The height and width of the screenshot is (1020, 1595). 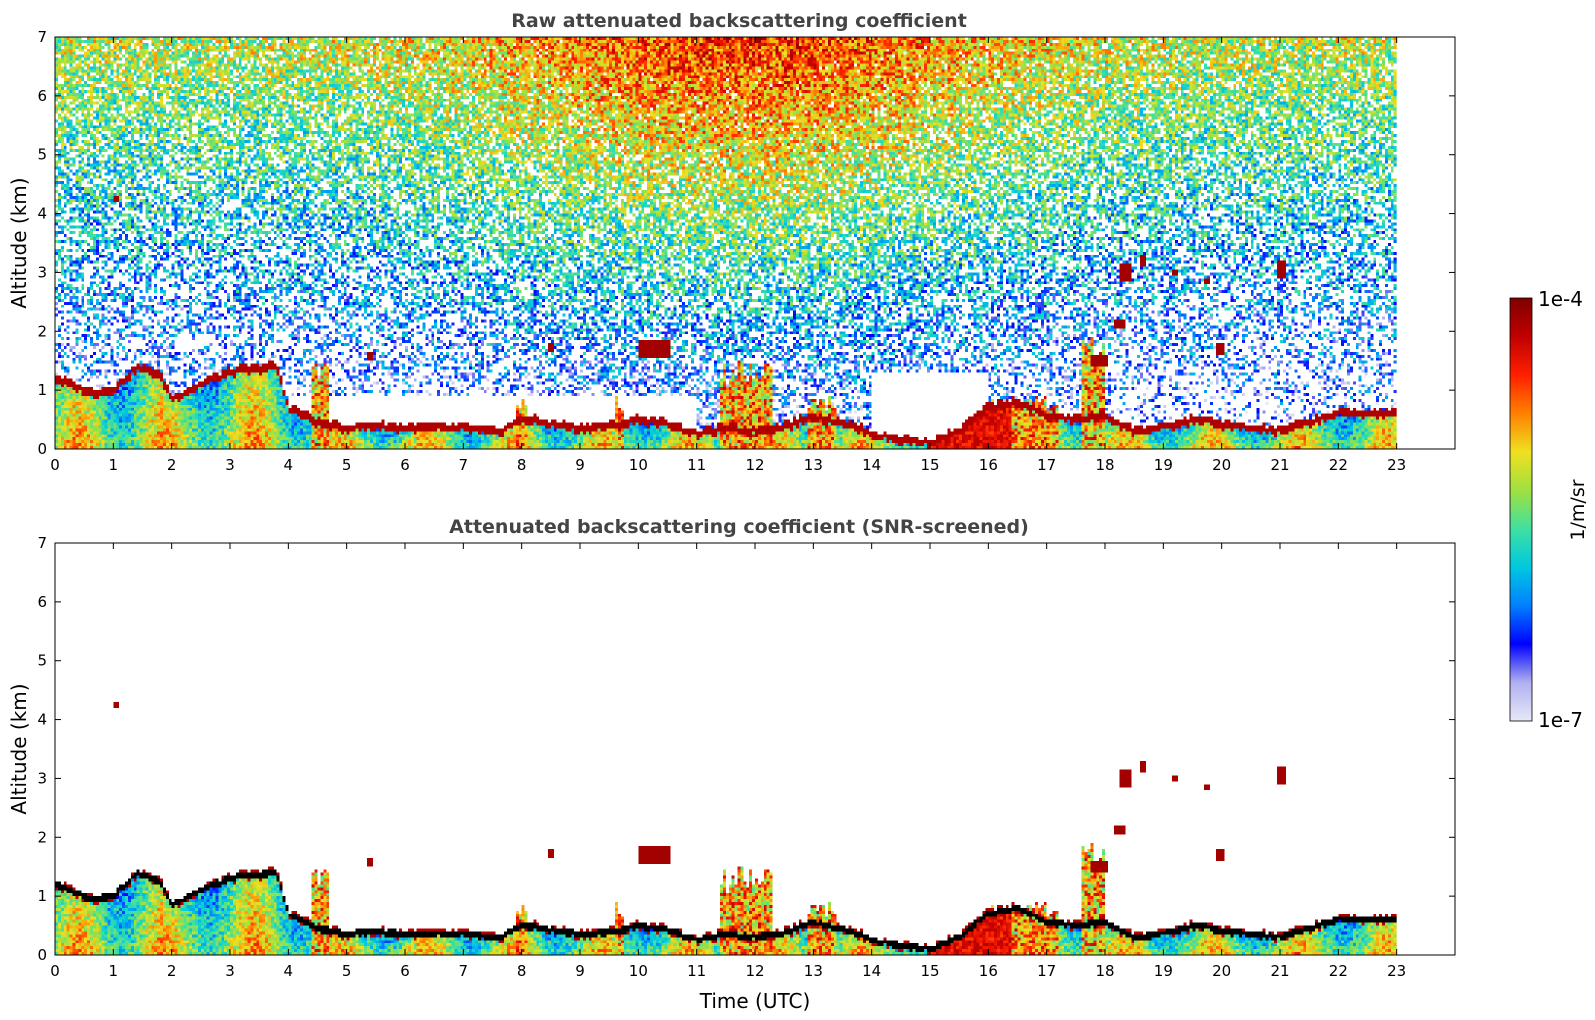 I want to click on colorbar: 1e-4 1e-7 1/m/sr, so click(x=1549, y=509).